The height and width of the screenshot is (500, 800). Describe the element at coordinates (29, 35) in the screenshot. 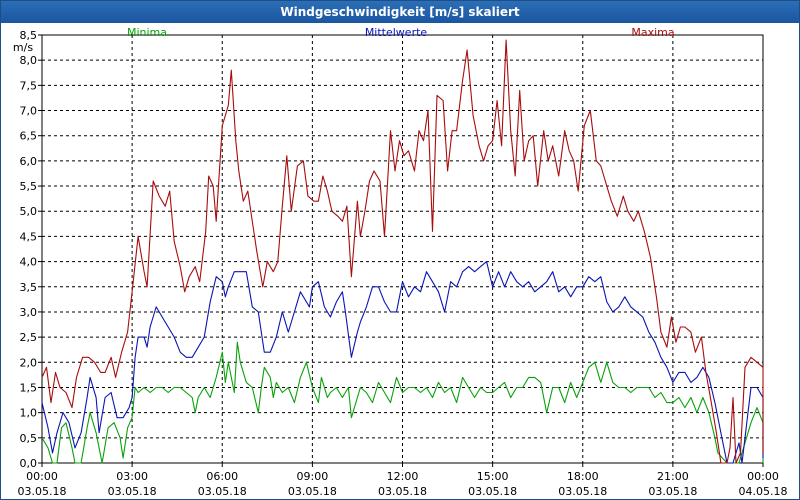

I see `y-tick-label: 8,5` at that location.